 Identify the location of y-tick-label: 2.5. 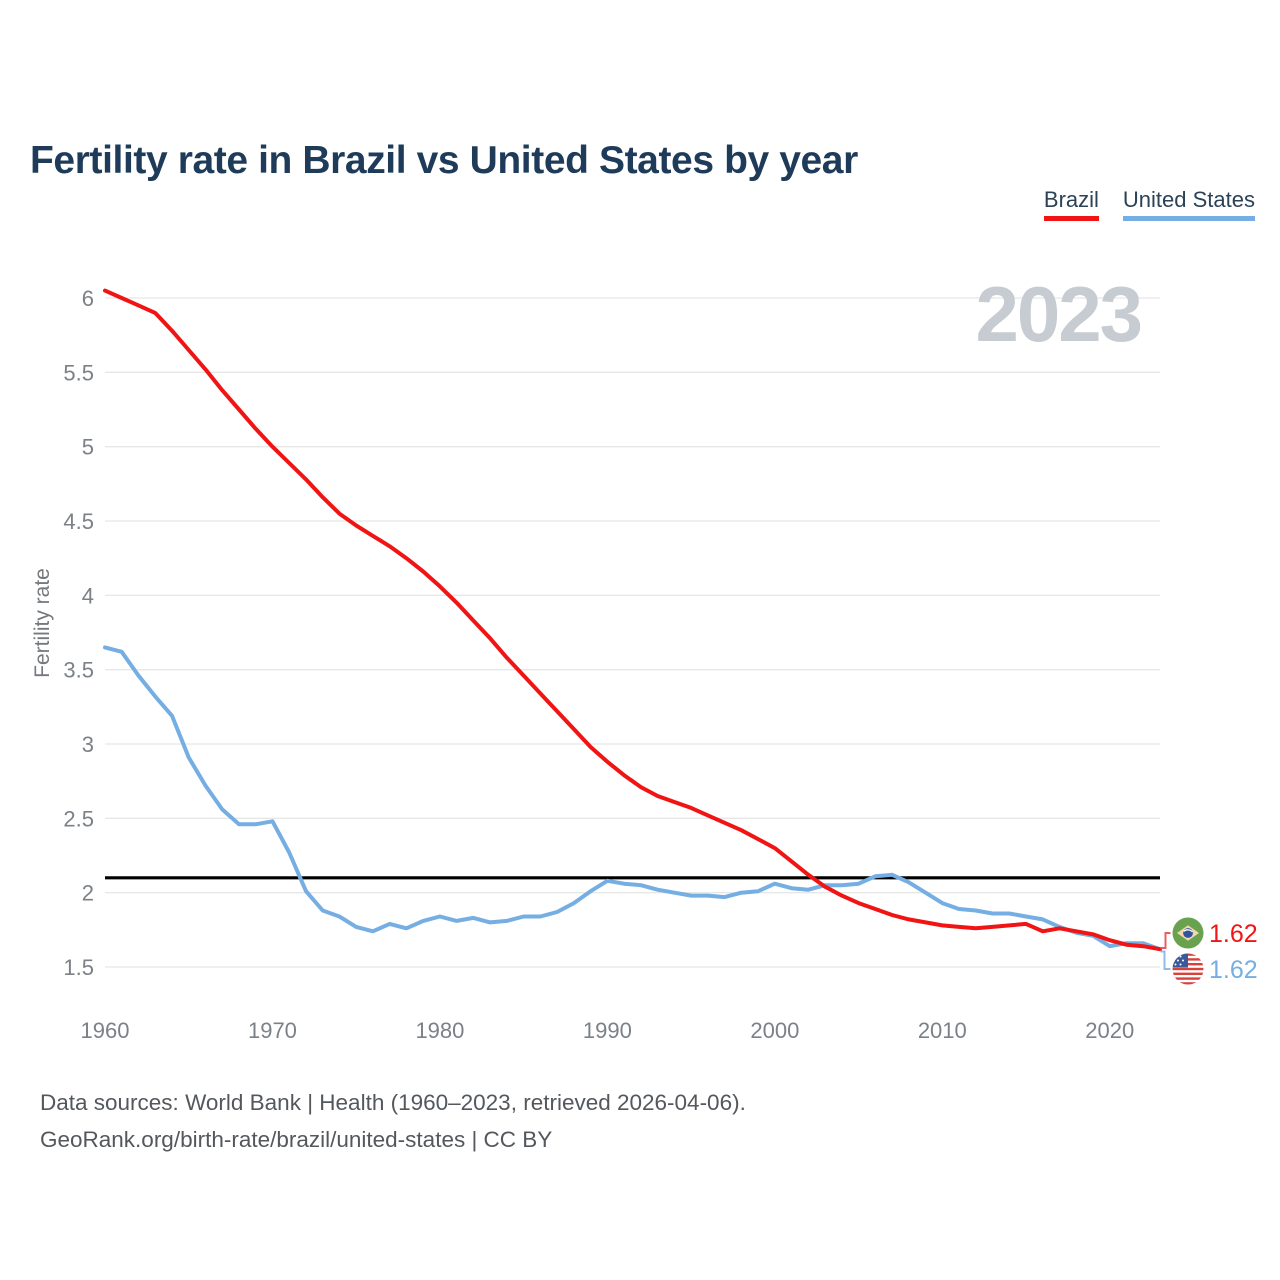
(78, 818).